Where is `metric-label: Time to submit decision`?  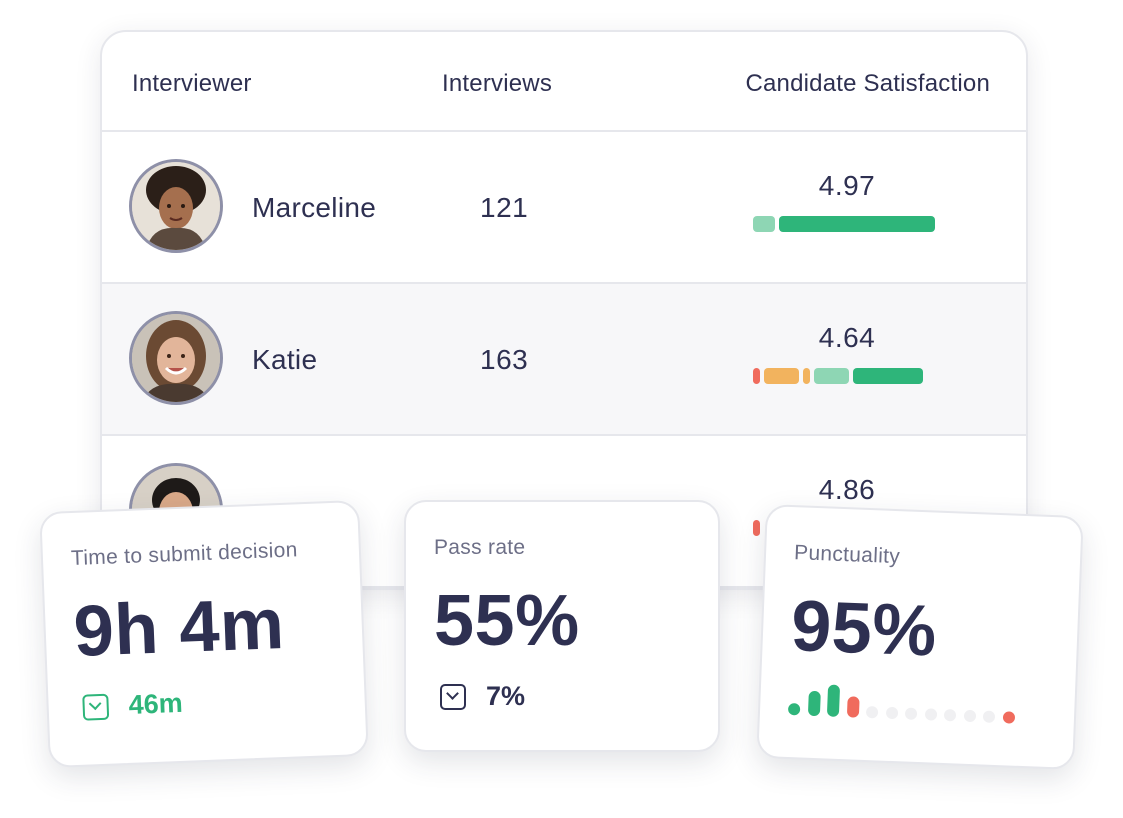
metric-label: Time to submit decision is located at coordinates (184, 554).